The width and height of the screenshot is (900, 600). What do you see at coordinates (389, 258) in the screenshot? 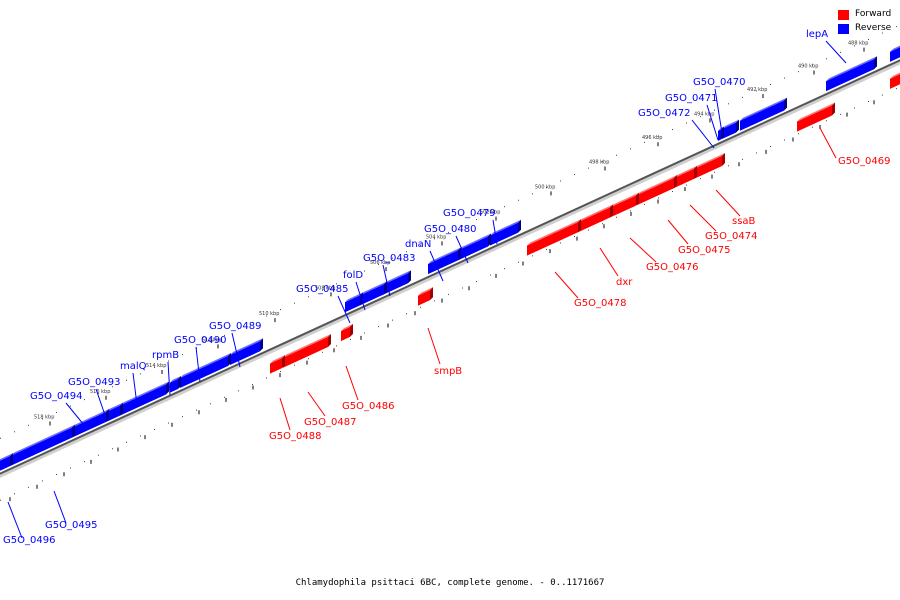
I see `gene-label-g5o-0483: G5O_0483` at bounding box center [389, 258].